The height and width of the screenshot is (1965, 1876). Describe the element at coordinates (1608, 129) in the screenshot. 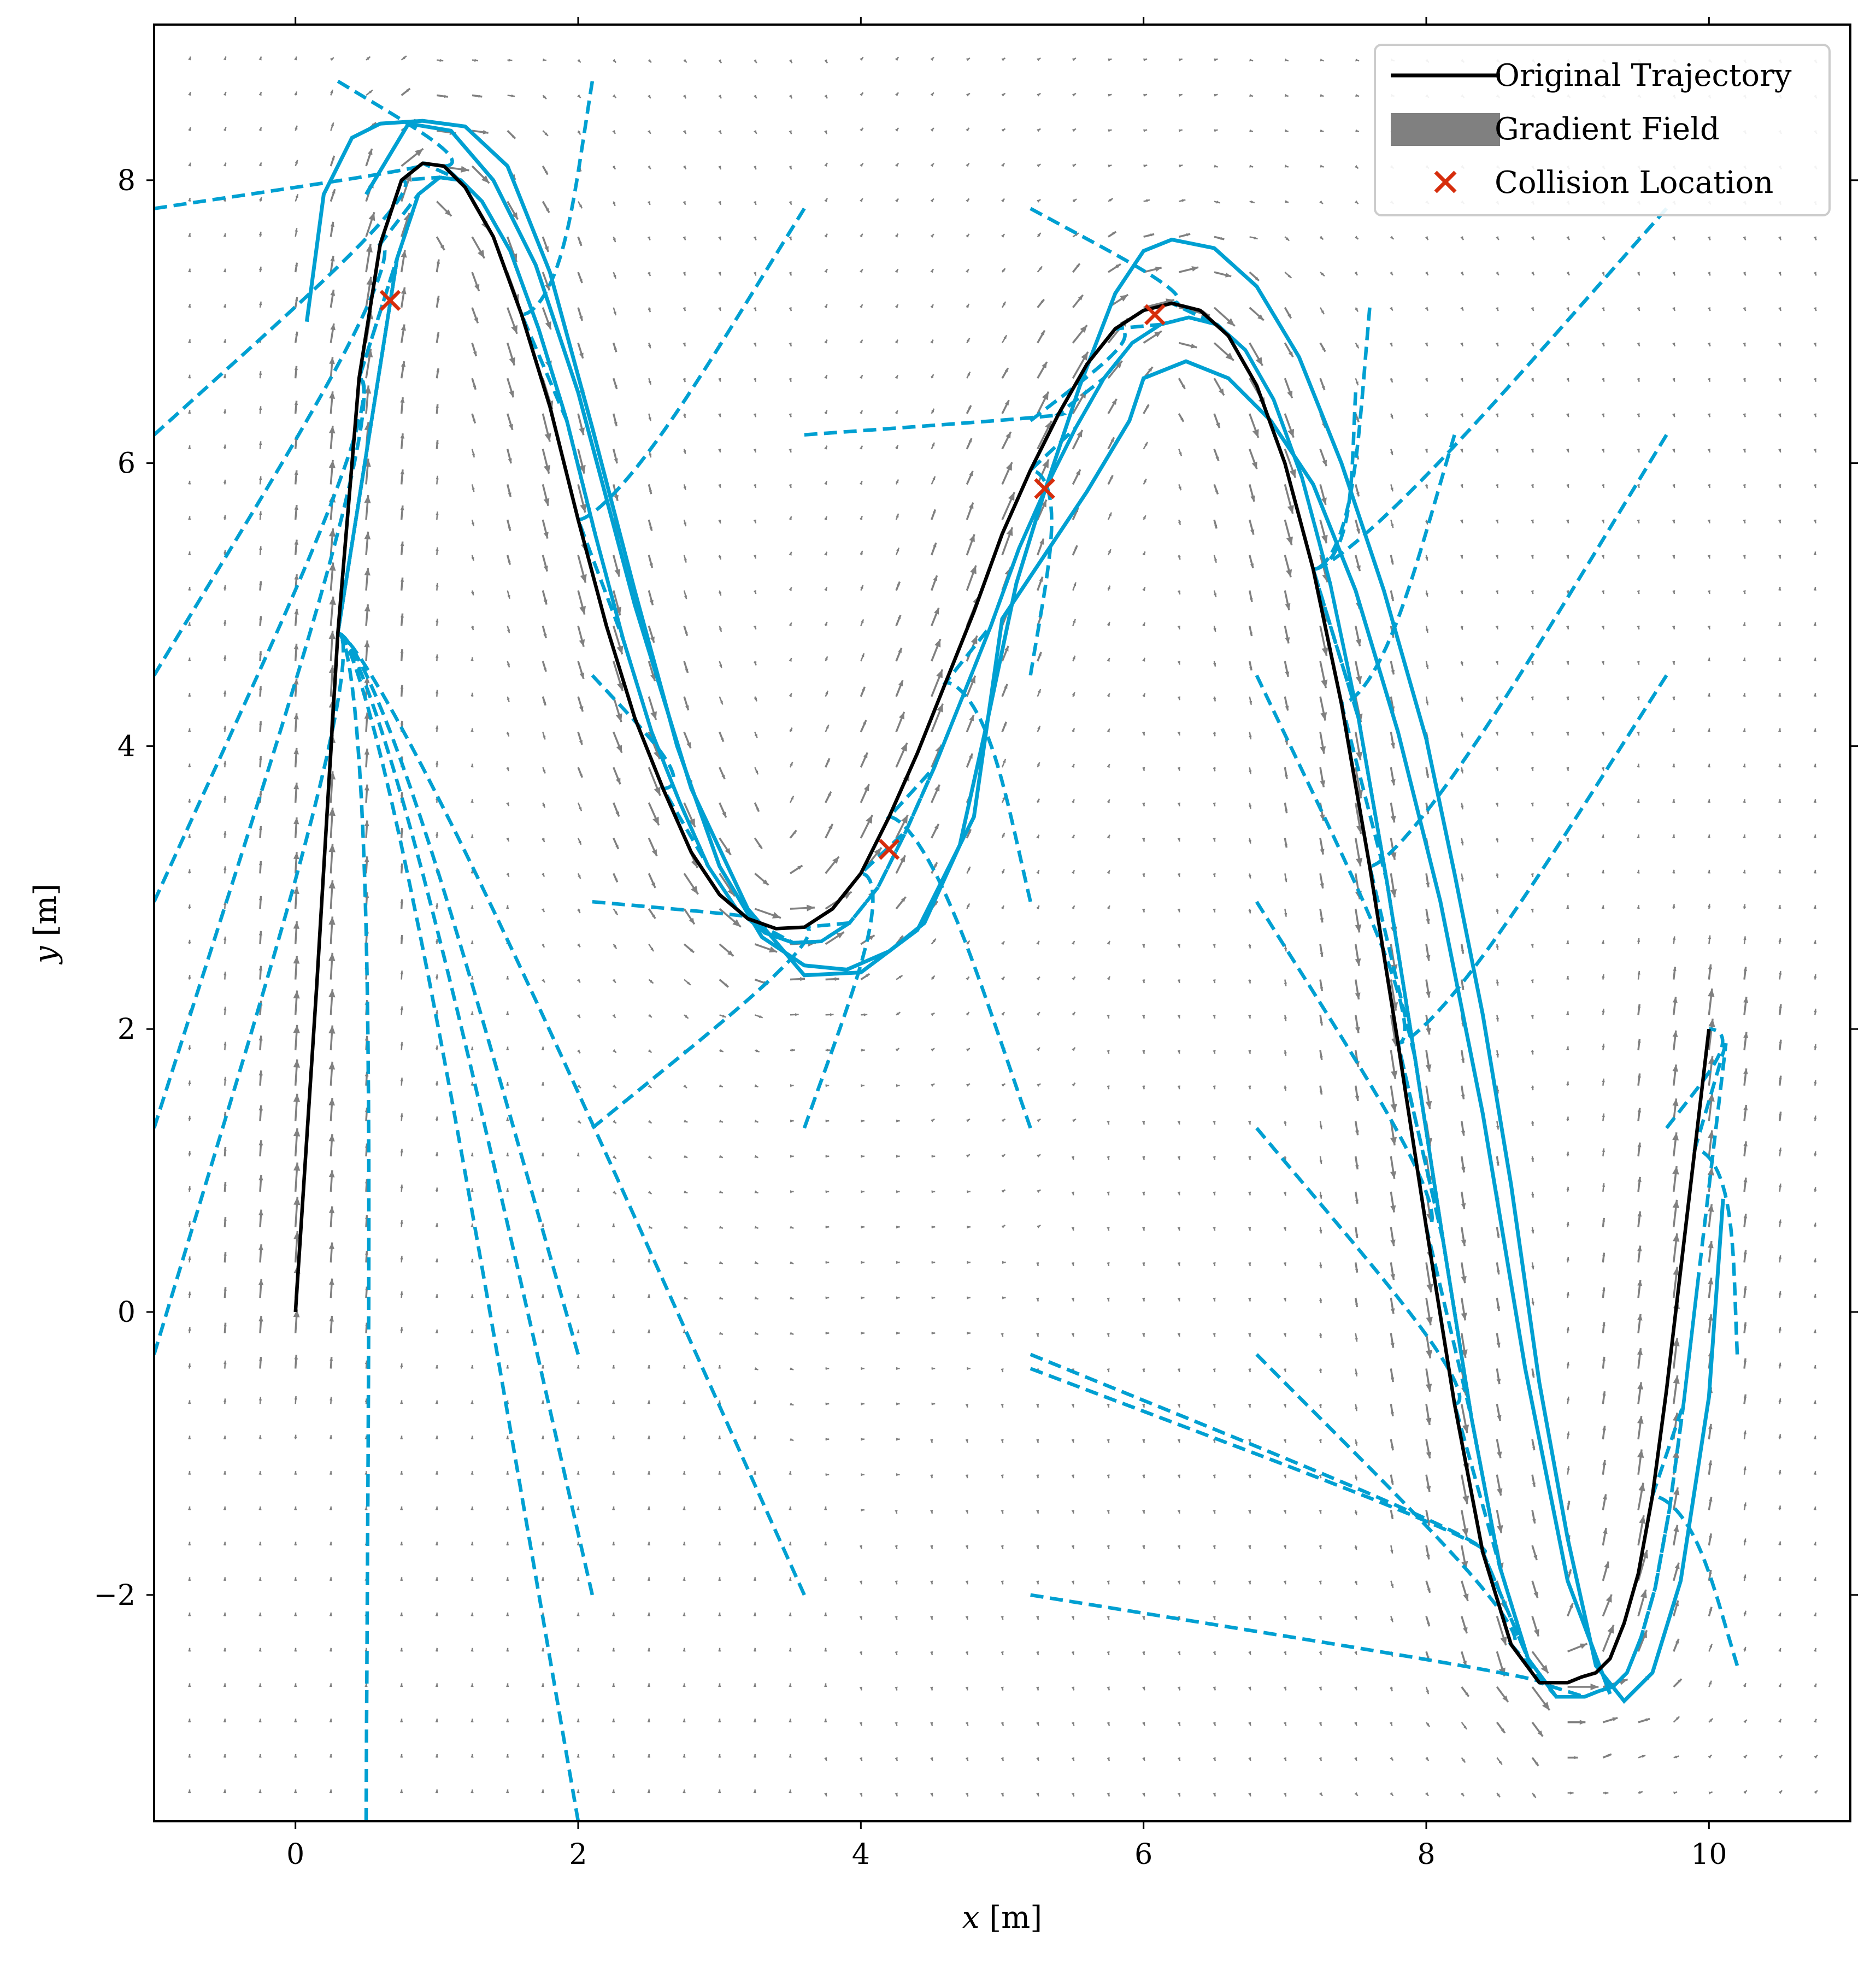

I see `legend-label-gradient-field: Gradient Field` at that location.